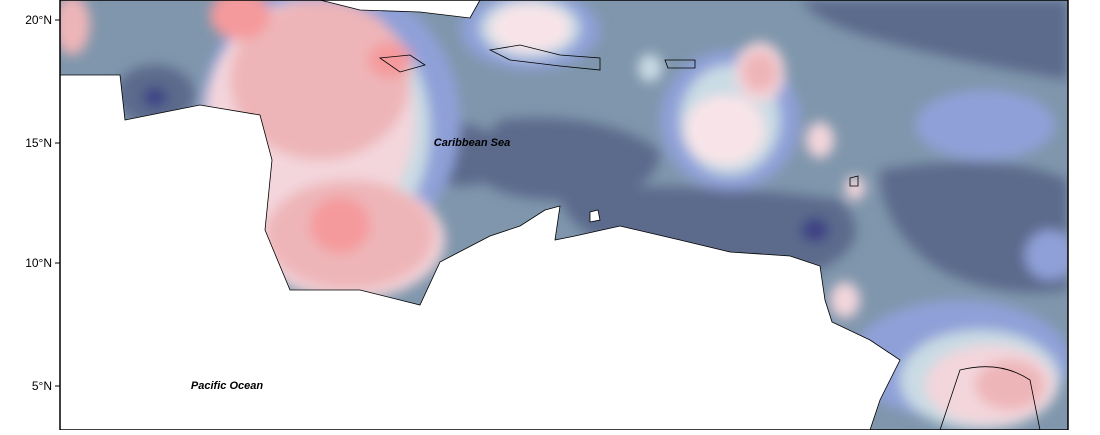 The width and height of the screenshot is (1100, 435). I want to click on y-tick-label: 20°N, so click(38, 20).